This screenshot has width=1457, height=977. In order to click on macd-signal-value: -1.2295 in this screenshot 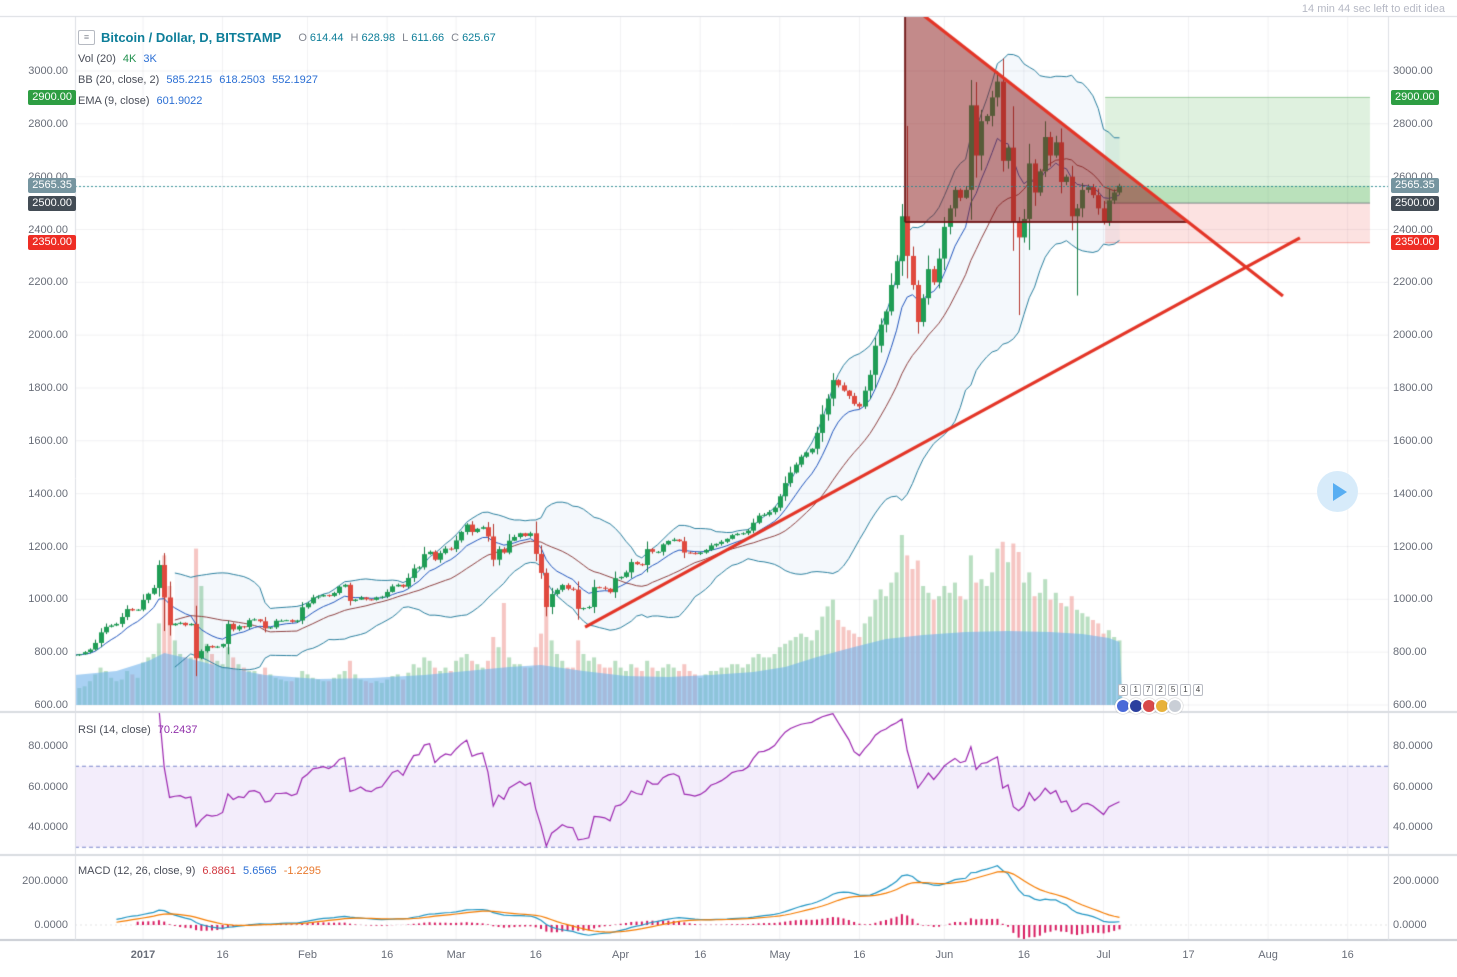, I will do `click(302, 870)`.